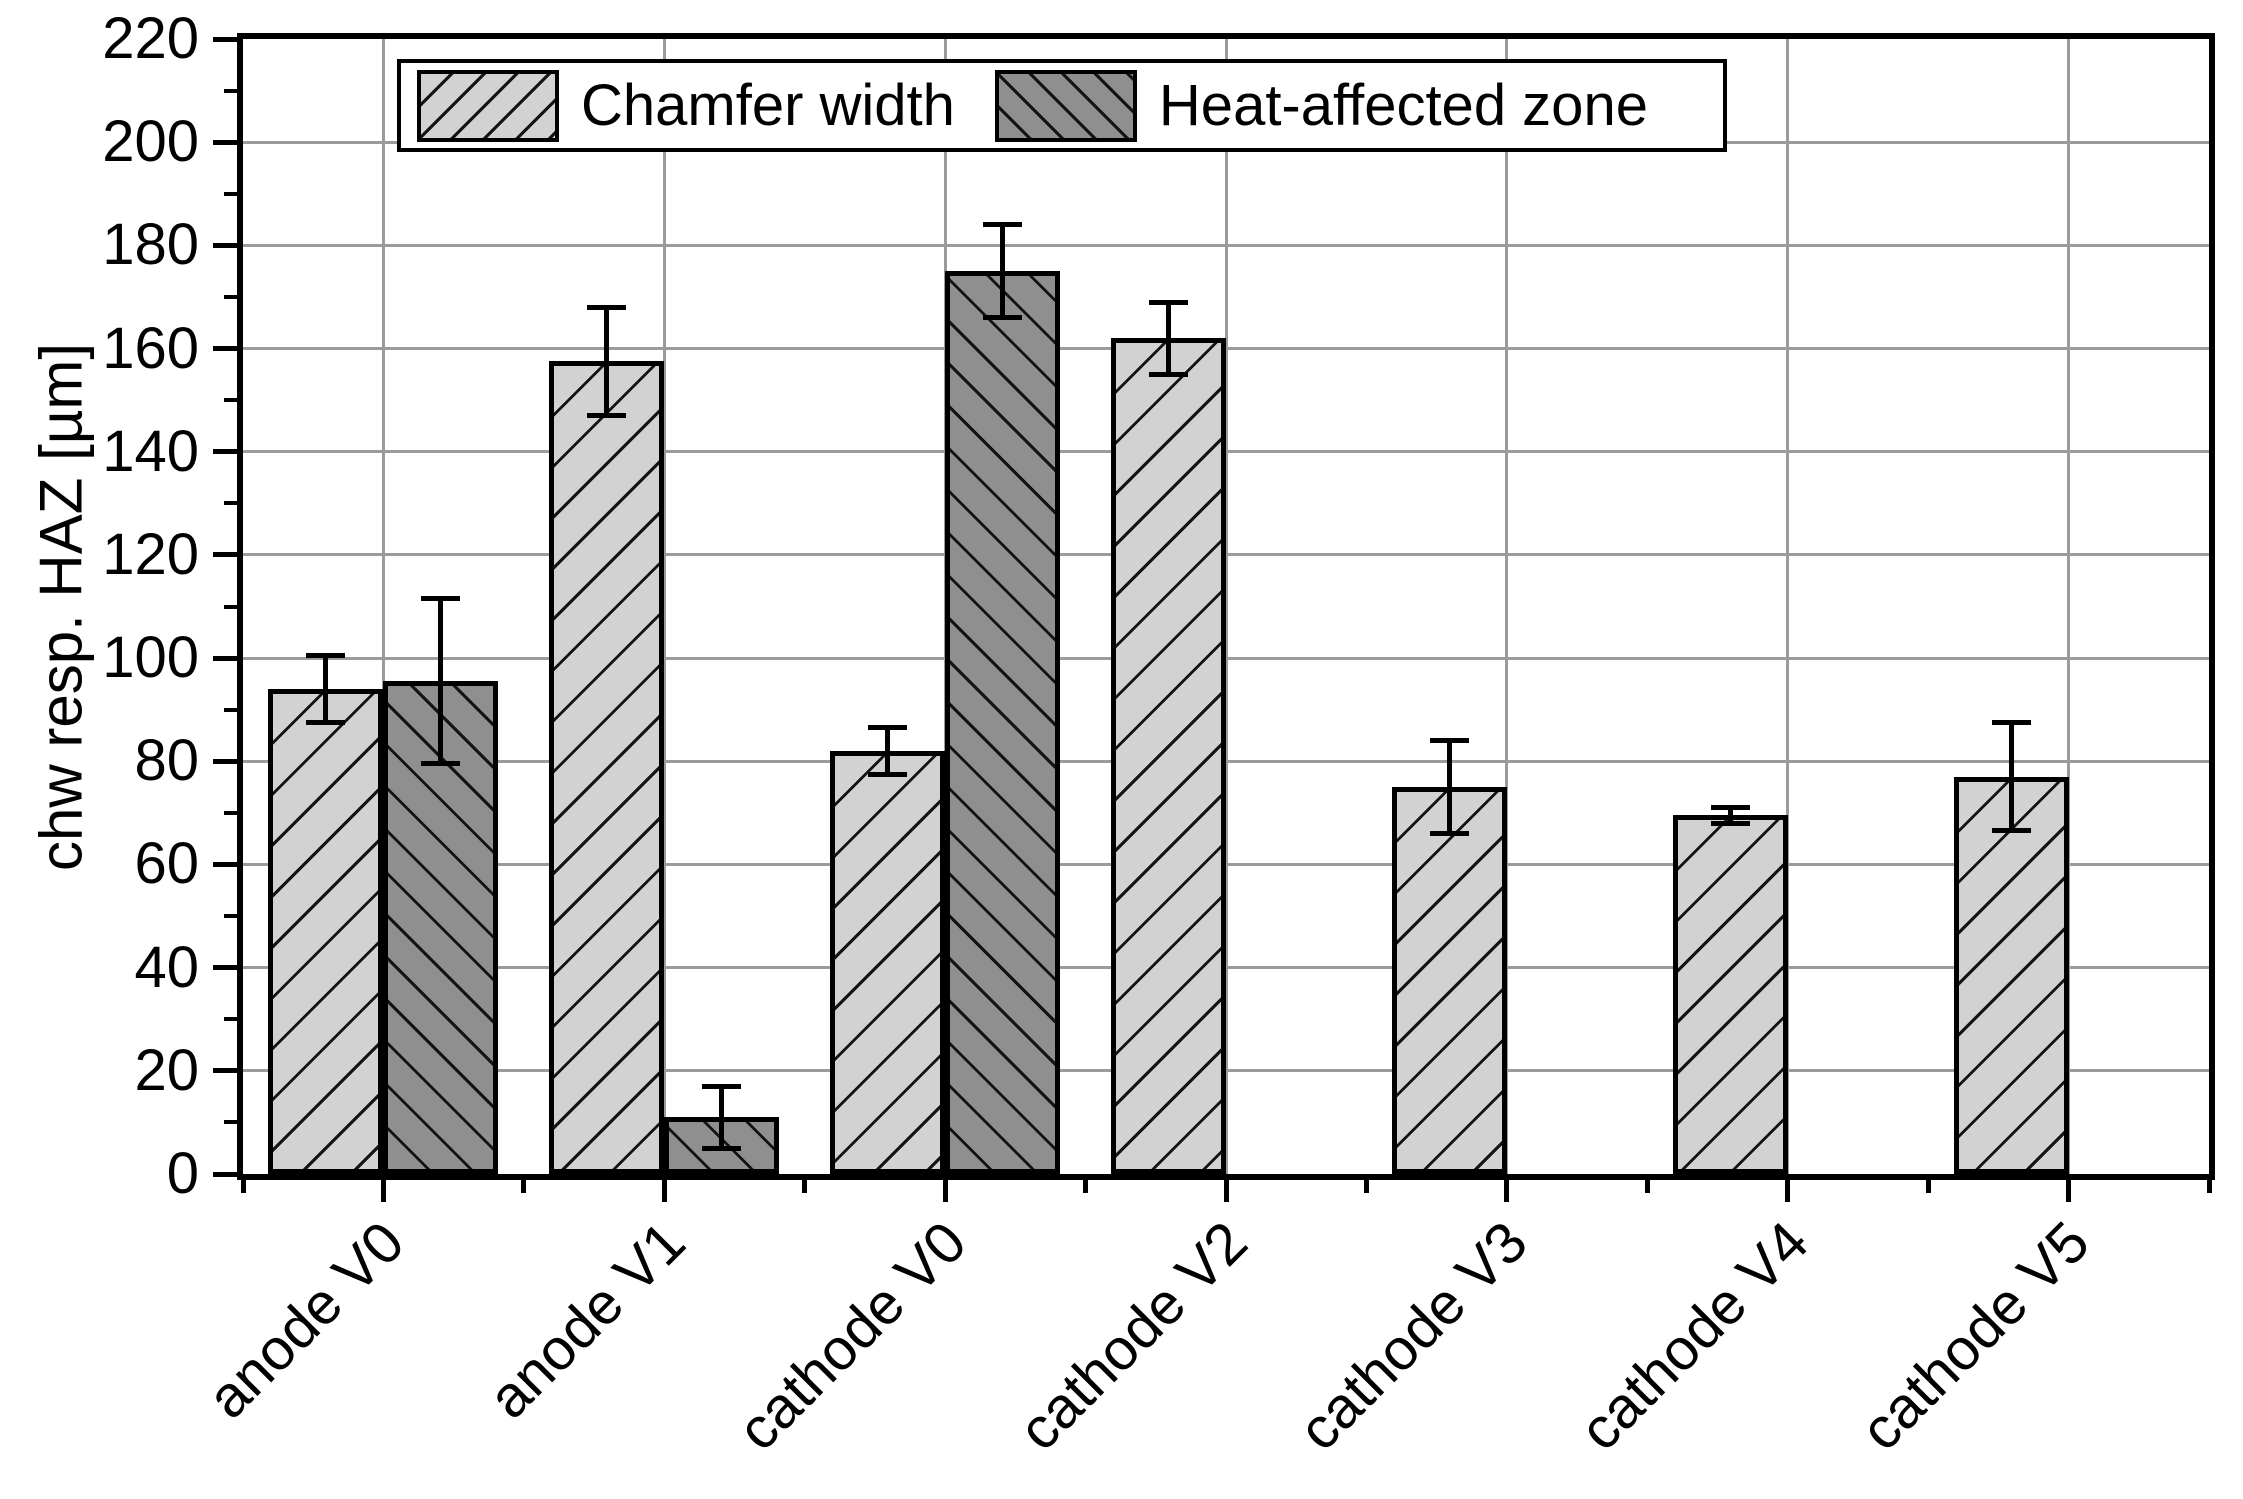 The image size is (2243, 1499). I want to click on error-bar-cap-bottom-chamfer-width-anode-v1, so click(607, 416).